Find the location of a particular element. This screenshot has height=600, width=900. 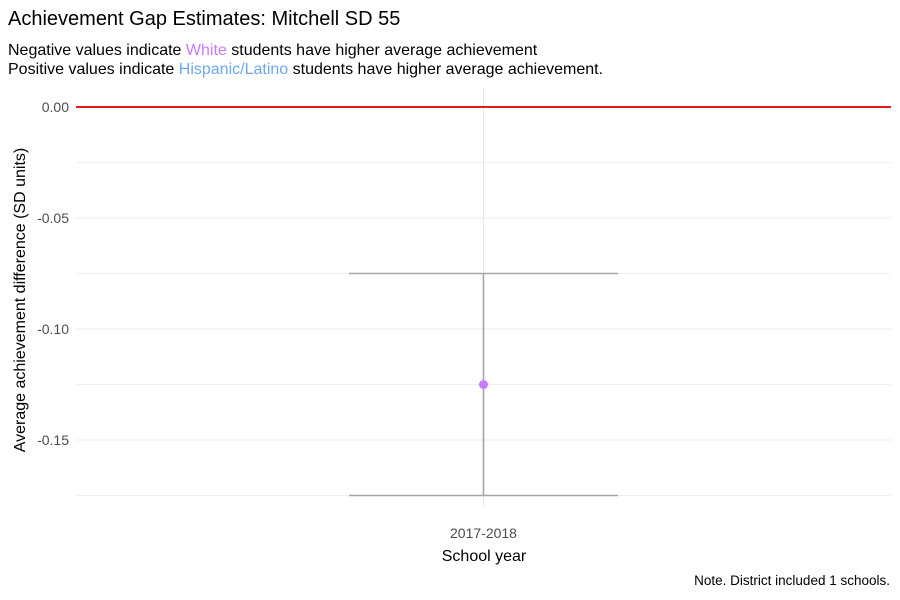

y-tick-label: 0.00 is located at coordinates (55, 107).